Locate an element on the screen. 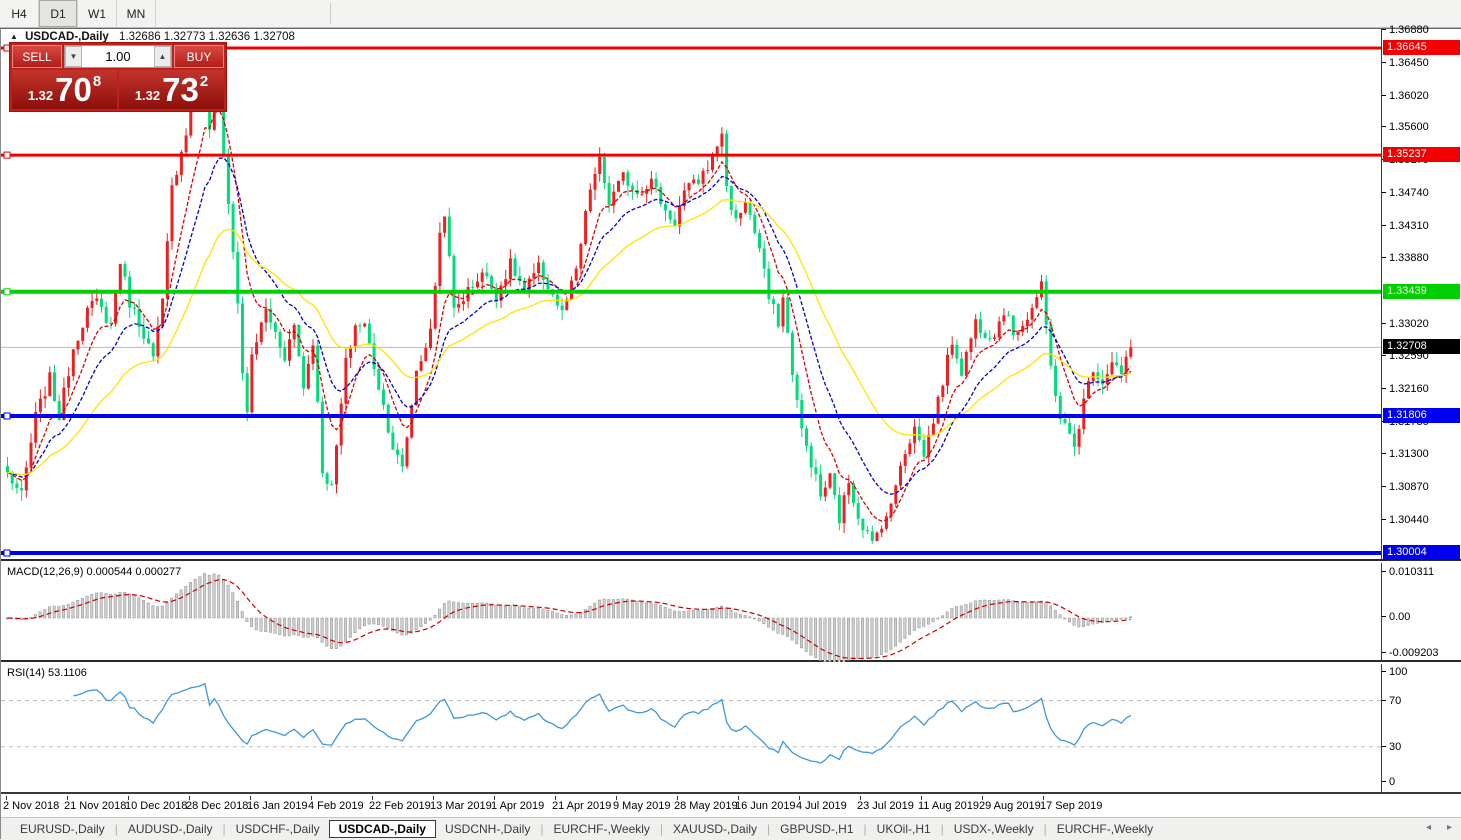 The width and height of the screenshot is (1461, 840). chart-tab-audusd-daily: AUDUSD-,Daily is located at coordinates (170, 829).